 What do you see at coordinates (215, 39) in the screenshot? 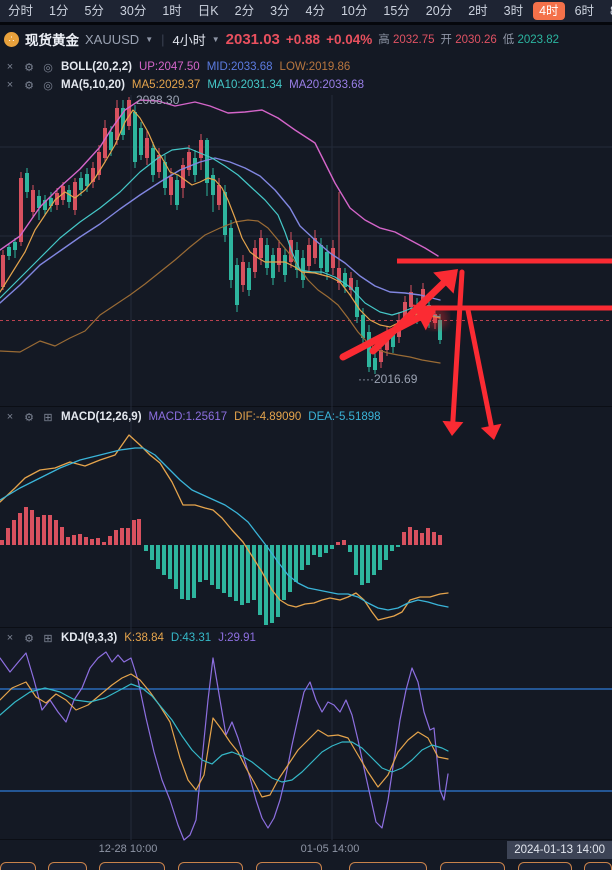
I see `interval-dropdown-icon: ▼` at bounding box center [215, 39].